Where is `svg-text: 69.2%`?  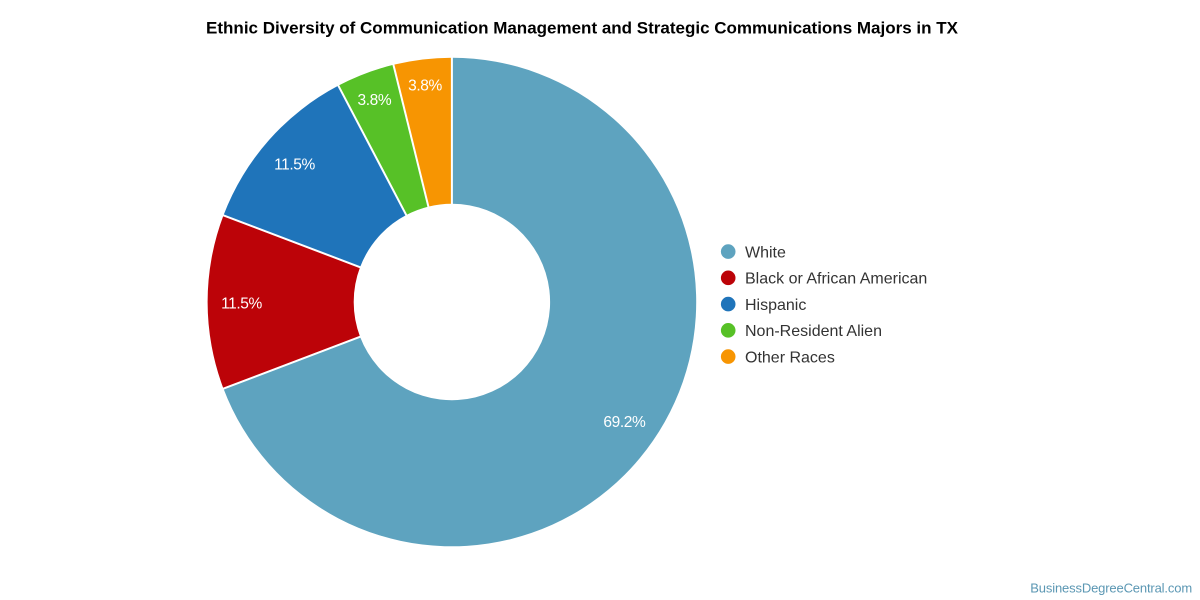 svg-text: 69.2% is located at coordinates (624, 422).